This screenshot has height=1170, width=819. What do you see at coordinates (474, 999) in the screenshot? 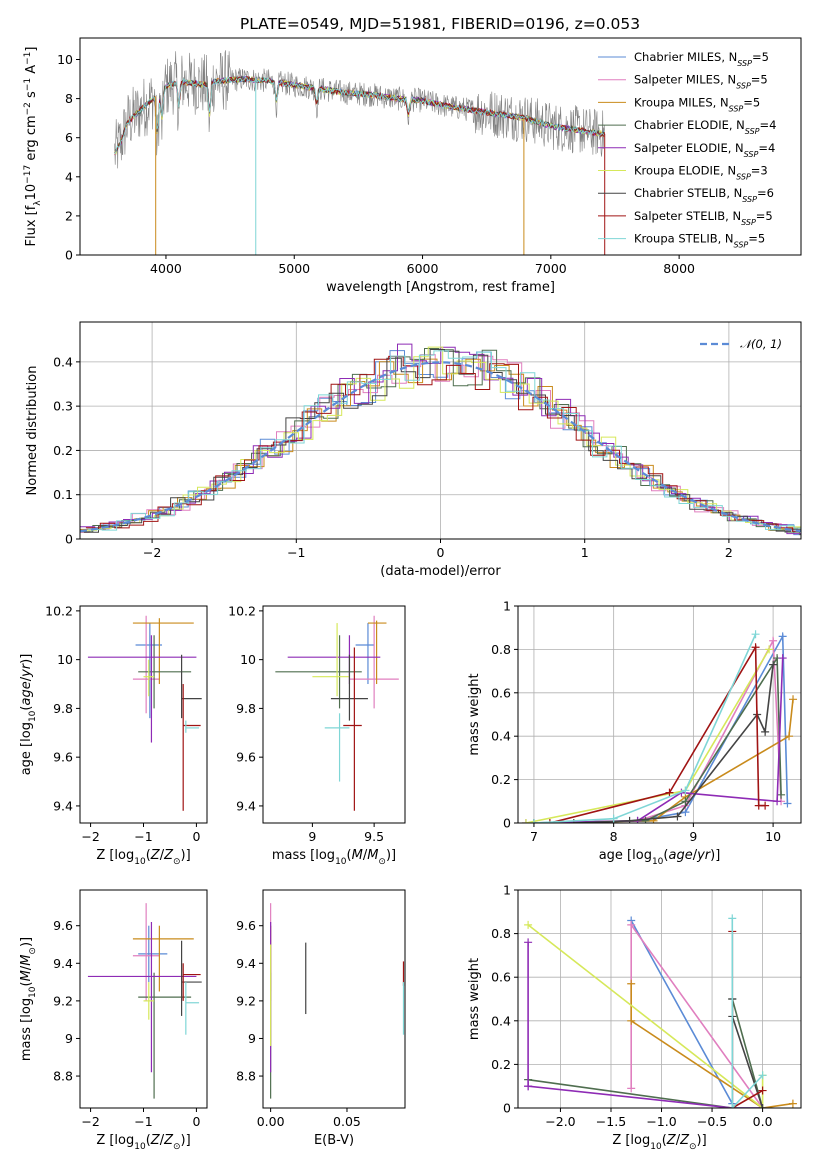
I see `y-axis-label: mass weight` at bounding box center [474, 999].